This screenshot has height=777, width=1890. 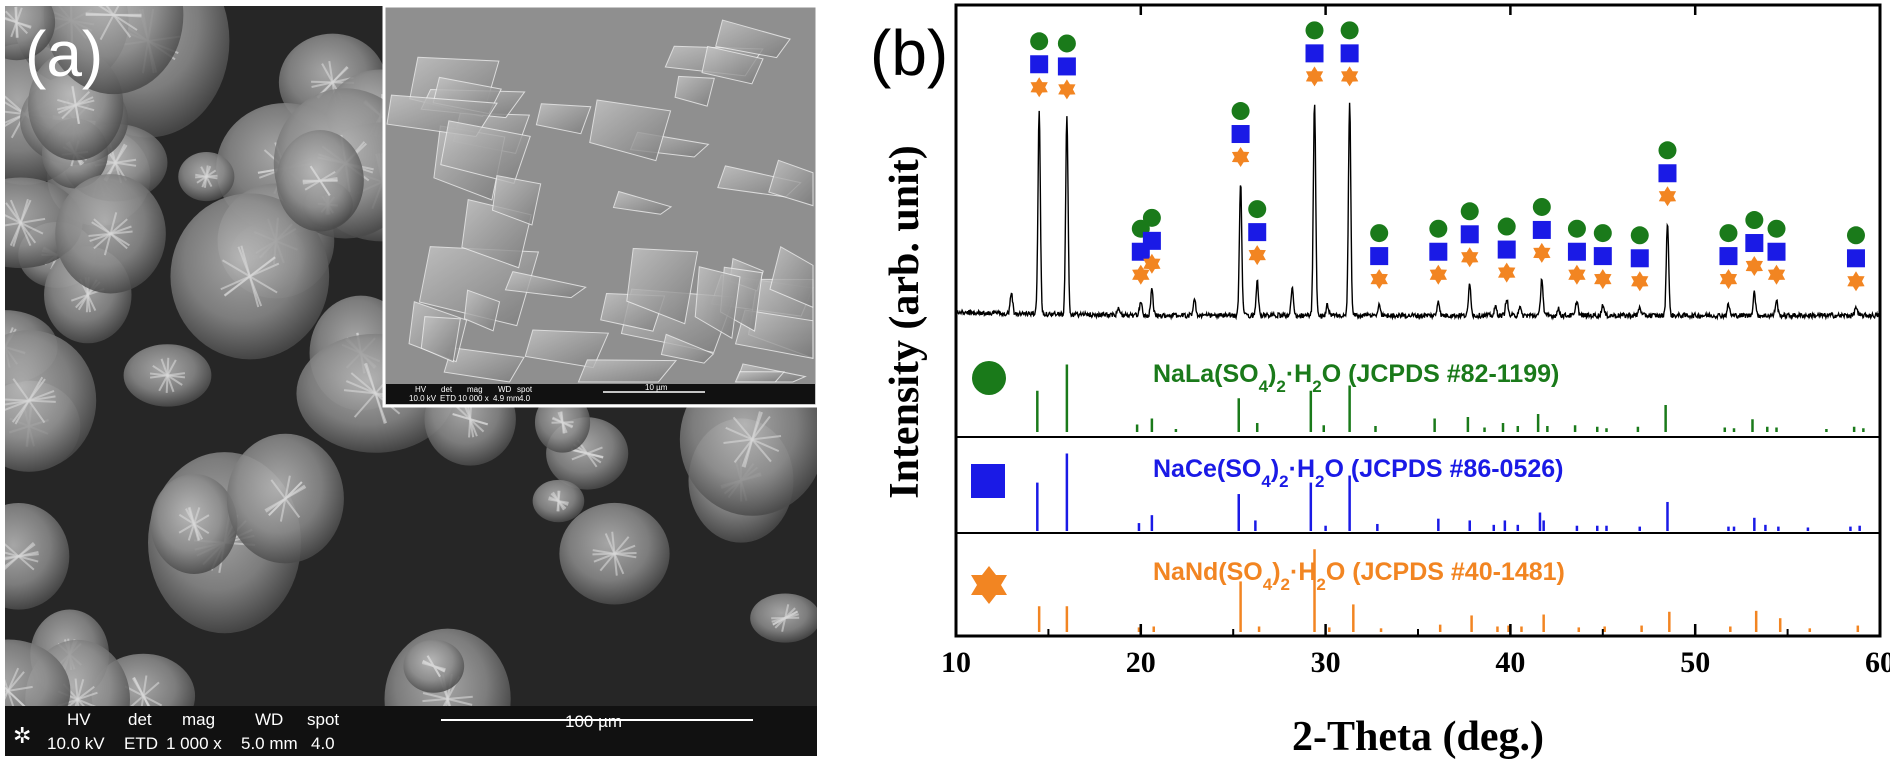 What do you see at coordinates (989, 378) in the screenshot?
I see `circle-icon` at bounding box center [989, 378].